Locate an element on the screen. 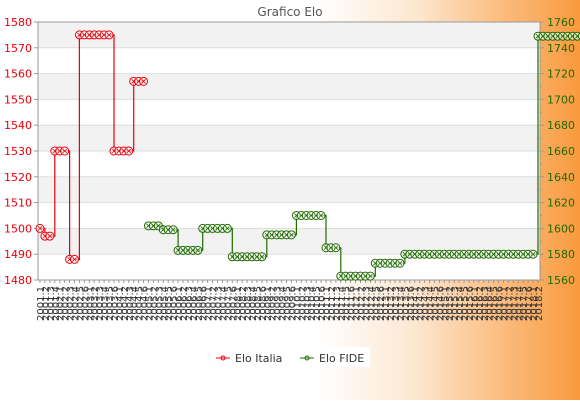  right-tick-label: 1760 is located at coordinates (561, 22).